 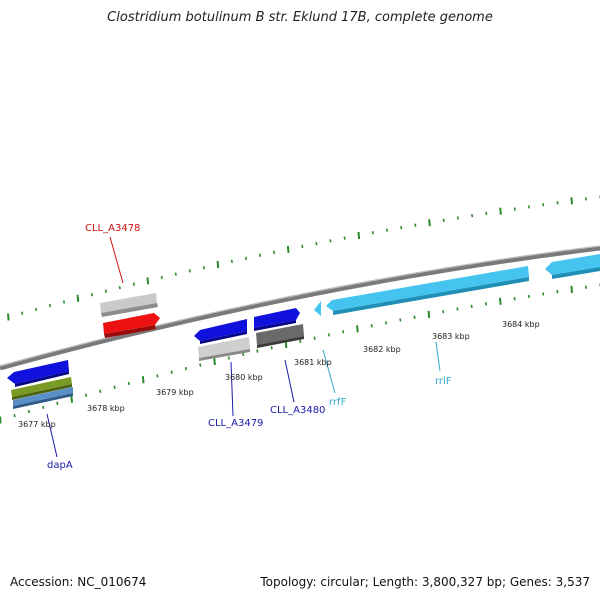 I want to click on gene-right-edge, so click(x=572, y=266).